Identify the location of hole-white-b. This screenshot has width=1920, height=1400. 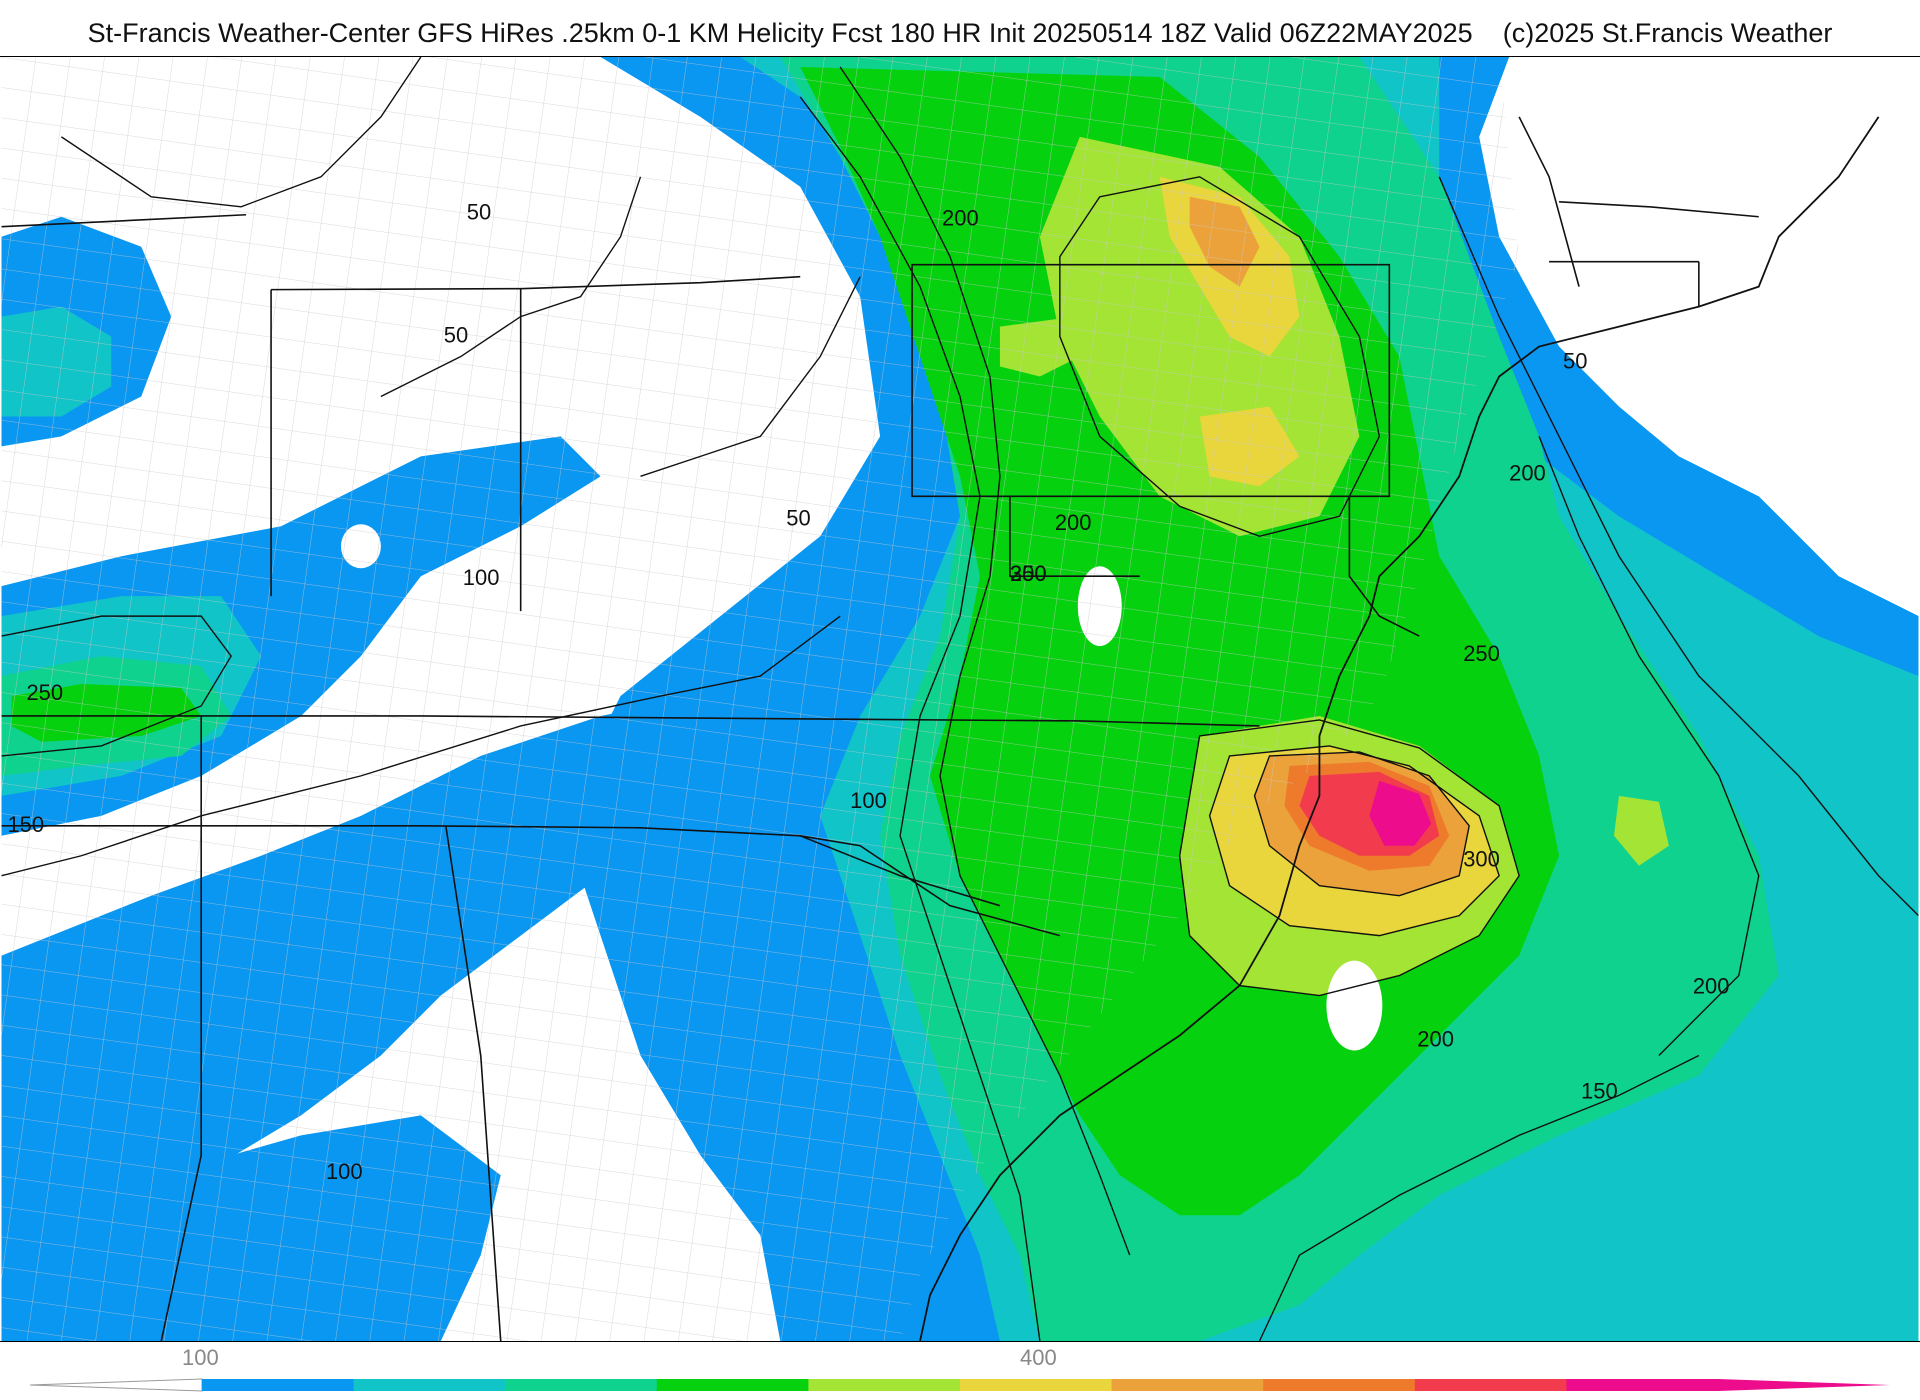
(1354, 1005).